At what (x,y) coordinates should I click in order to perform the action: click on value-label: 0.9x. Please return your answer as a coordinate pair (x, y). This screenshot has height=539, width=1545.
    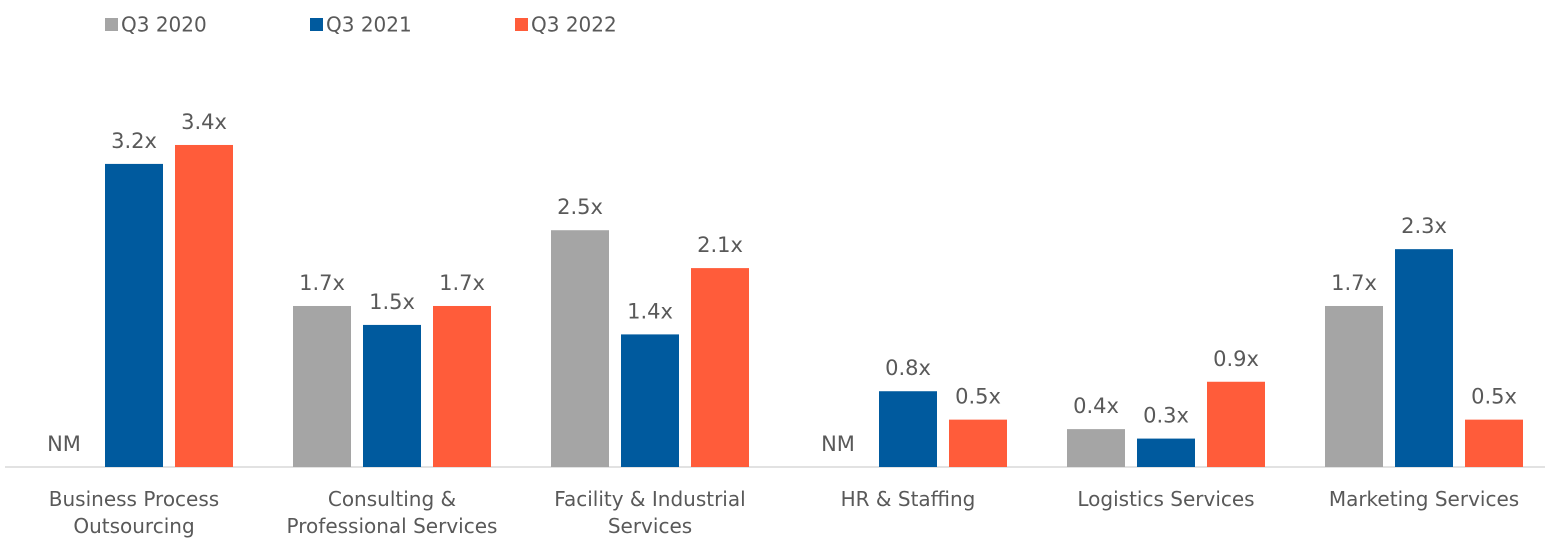
    Looking at the image, I should click on (1236, 359).